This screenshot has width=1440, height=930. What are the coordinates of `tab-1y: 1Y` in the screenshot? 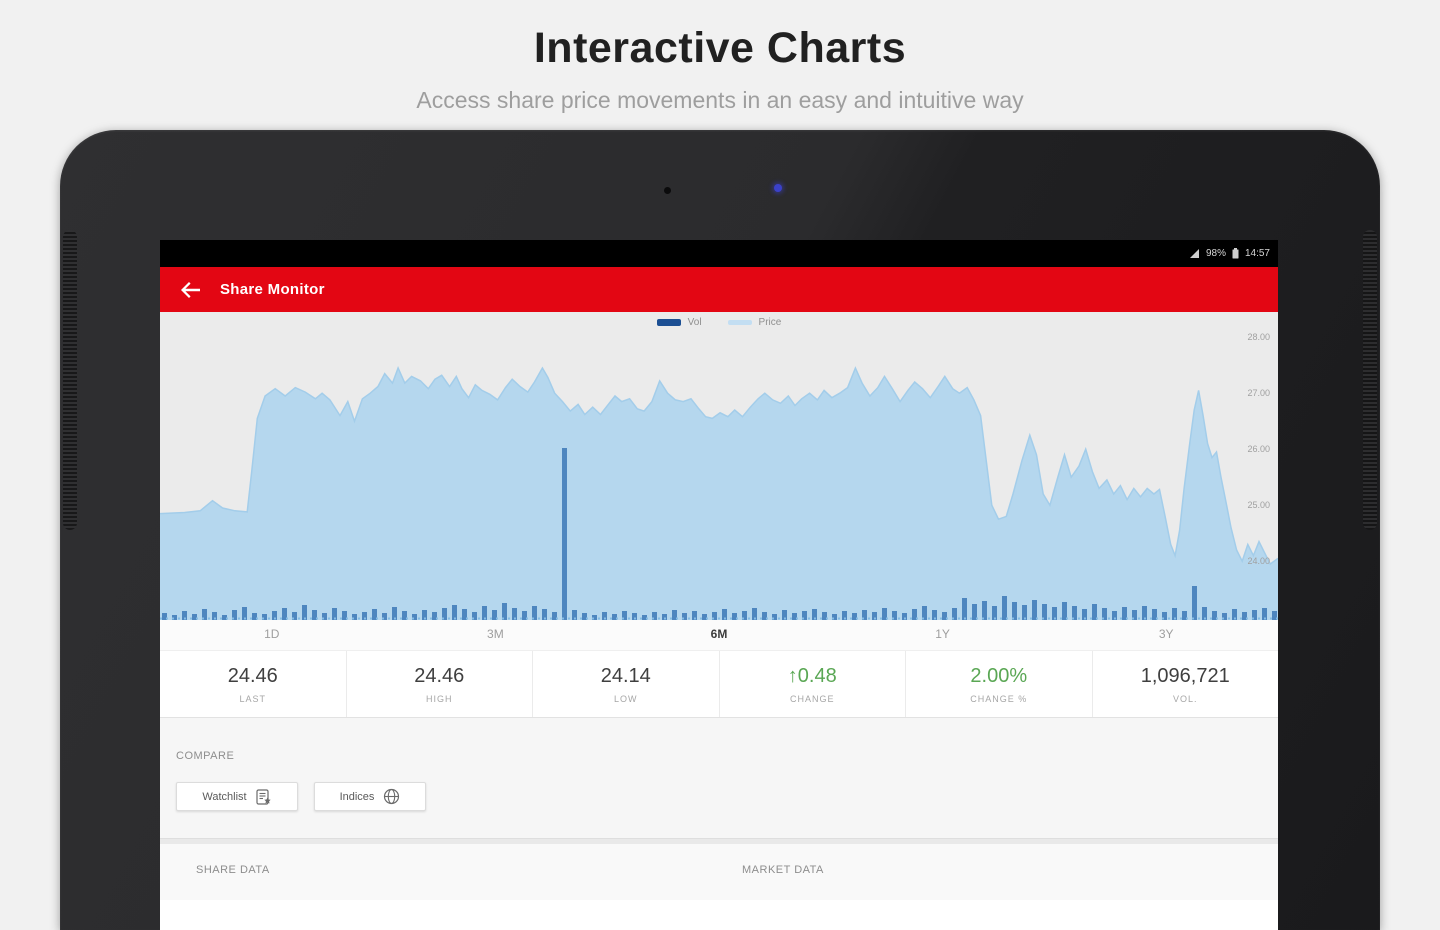 It's located at (942, 634).